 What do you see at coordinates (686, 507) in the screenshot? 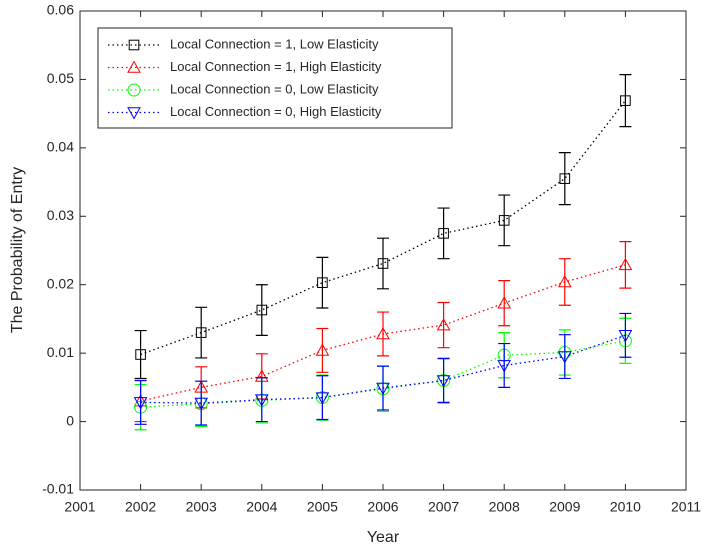
I see `x-tick-label: 2011` at bounding box center [686, 507].